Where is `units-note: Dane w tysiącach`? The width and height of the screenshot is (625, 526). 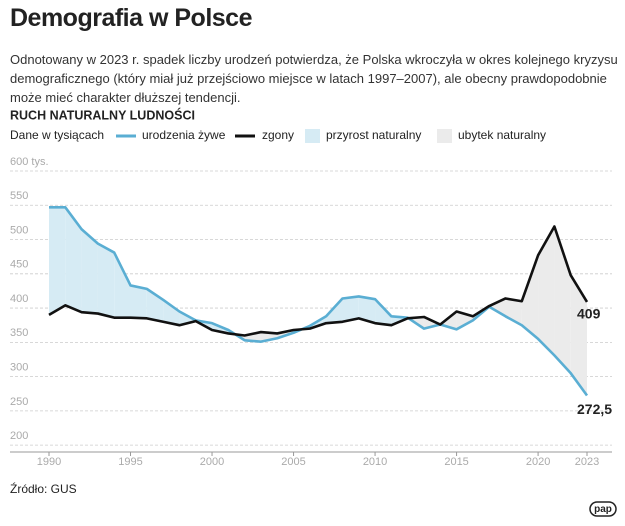
units-note: Dane w tysiącach is located at coordinates (57, 135).